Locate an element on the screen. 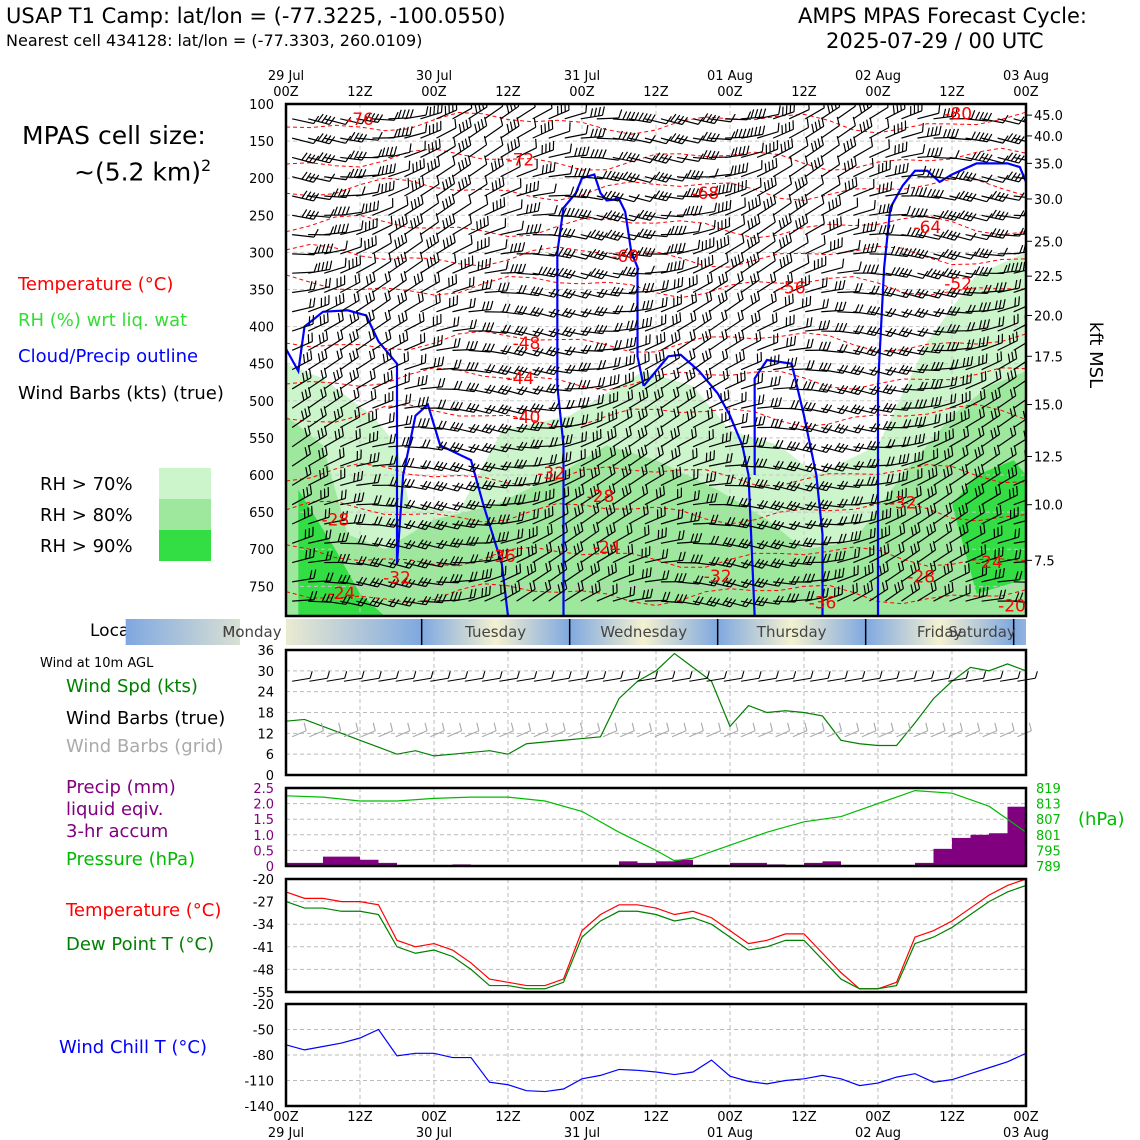 The image size is (1140, 1140). cell-size-value: ~(5.2 km)2 is located at coordinates (142, 171).